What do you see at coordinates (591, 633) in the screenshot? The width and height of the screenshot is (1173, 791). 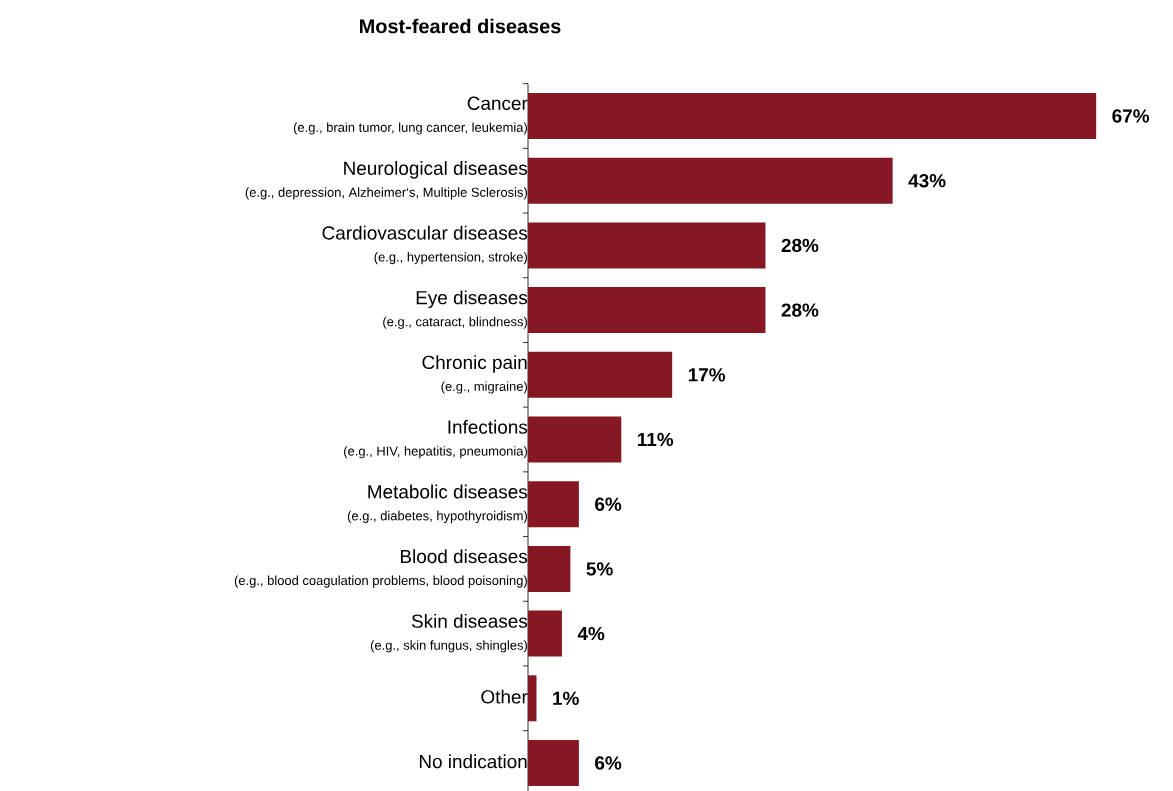 I see `data-label: 4%` at bounding box center [591, 633].